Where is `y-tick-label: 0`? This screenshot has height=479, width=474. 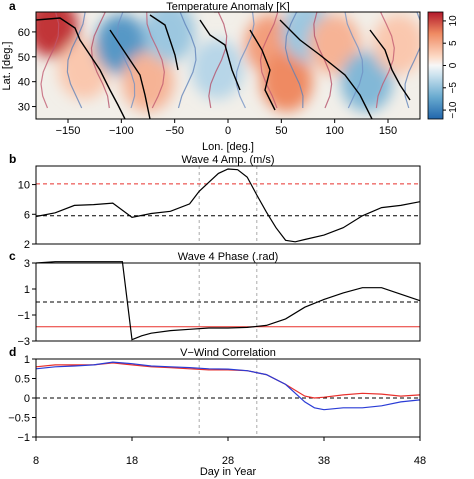 y-tick-label: 0 is located at coordinates (27, 399).